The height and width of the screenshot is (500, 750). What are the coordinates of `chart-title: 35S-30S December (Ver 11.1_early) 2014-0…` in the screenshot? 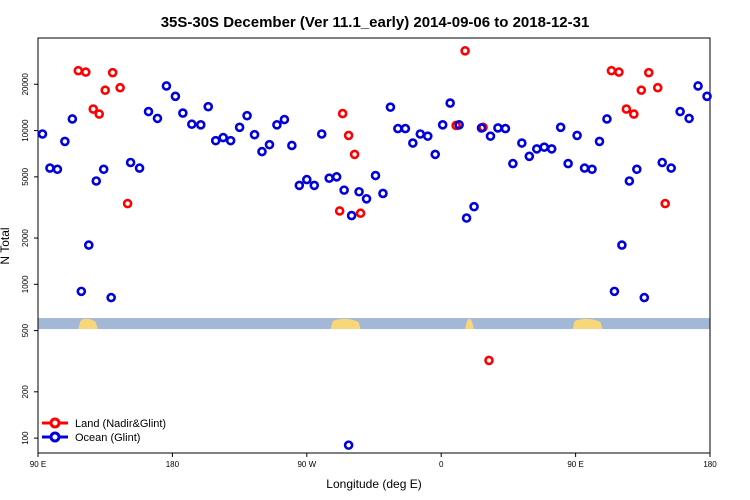 It's located at (375, 22).